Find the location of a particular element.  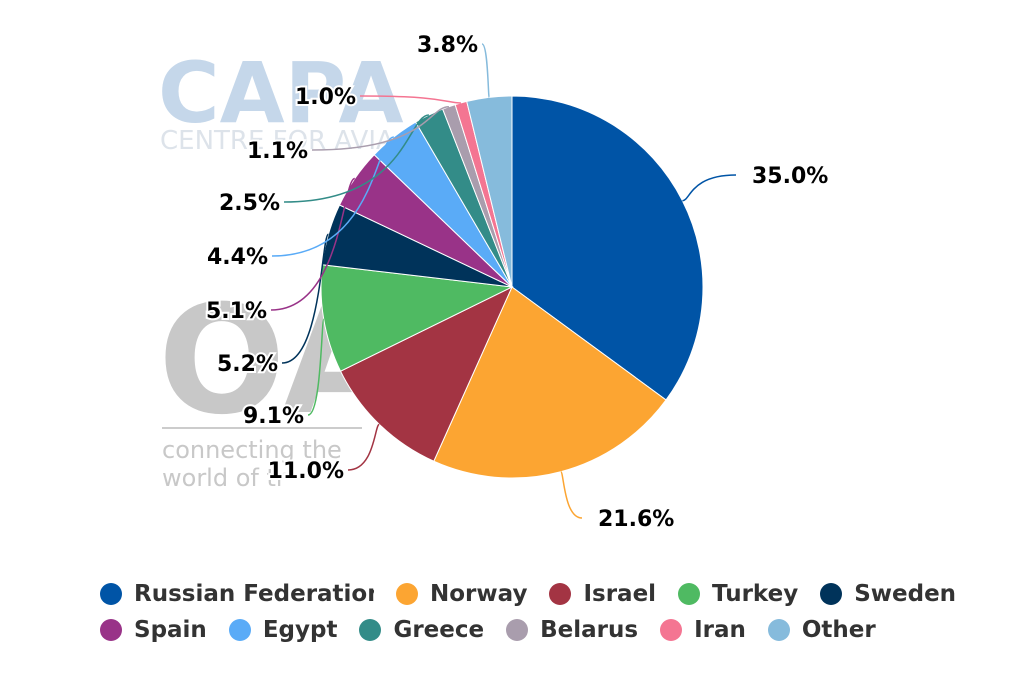

data-label-turkey: 9.1% is located at coordinates (273, 416).